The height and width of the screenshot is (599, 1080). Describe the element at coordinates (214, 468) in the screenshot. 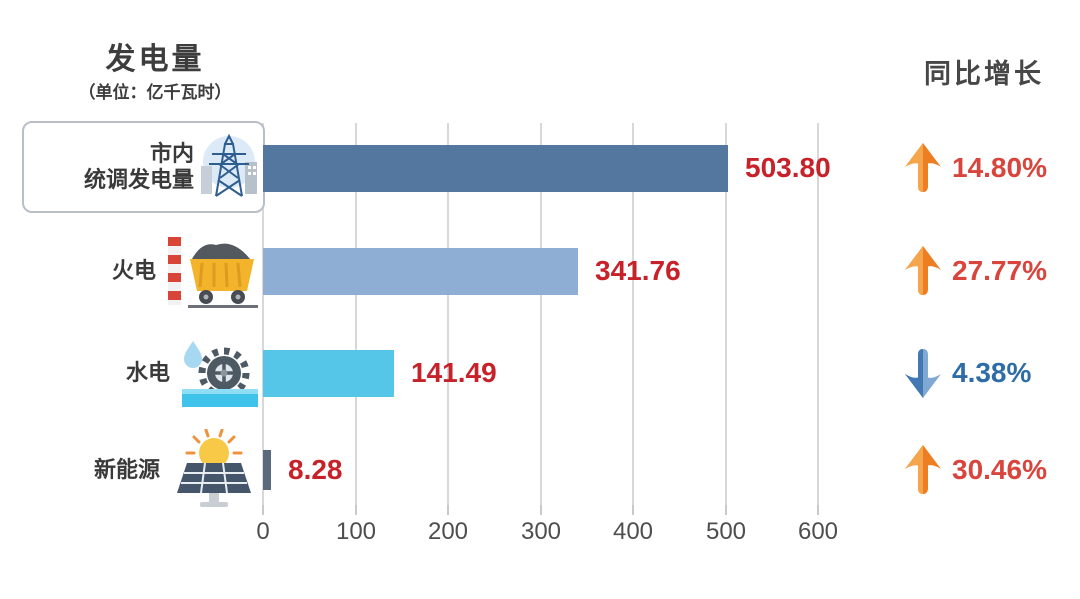

I see `solar-panel-icon` at that location.